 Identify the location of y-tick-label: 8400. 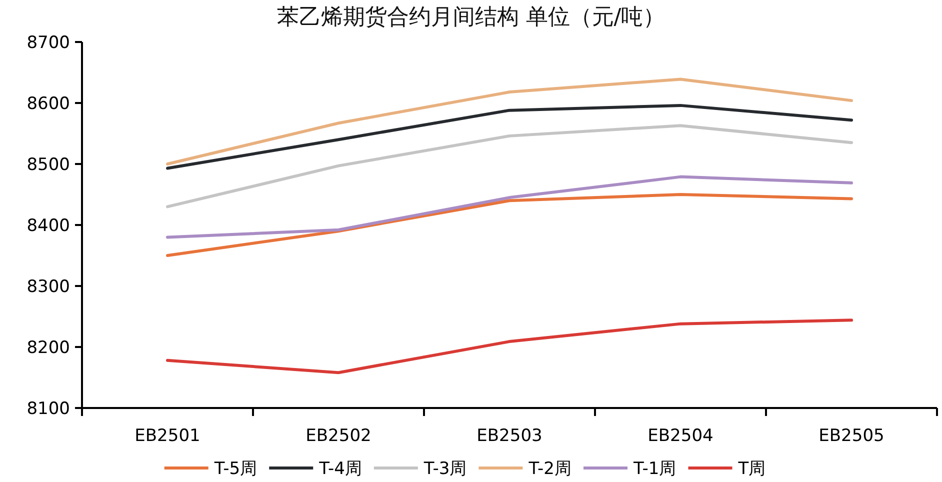
(48, 226).